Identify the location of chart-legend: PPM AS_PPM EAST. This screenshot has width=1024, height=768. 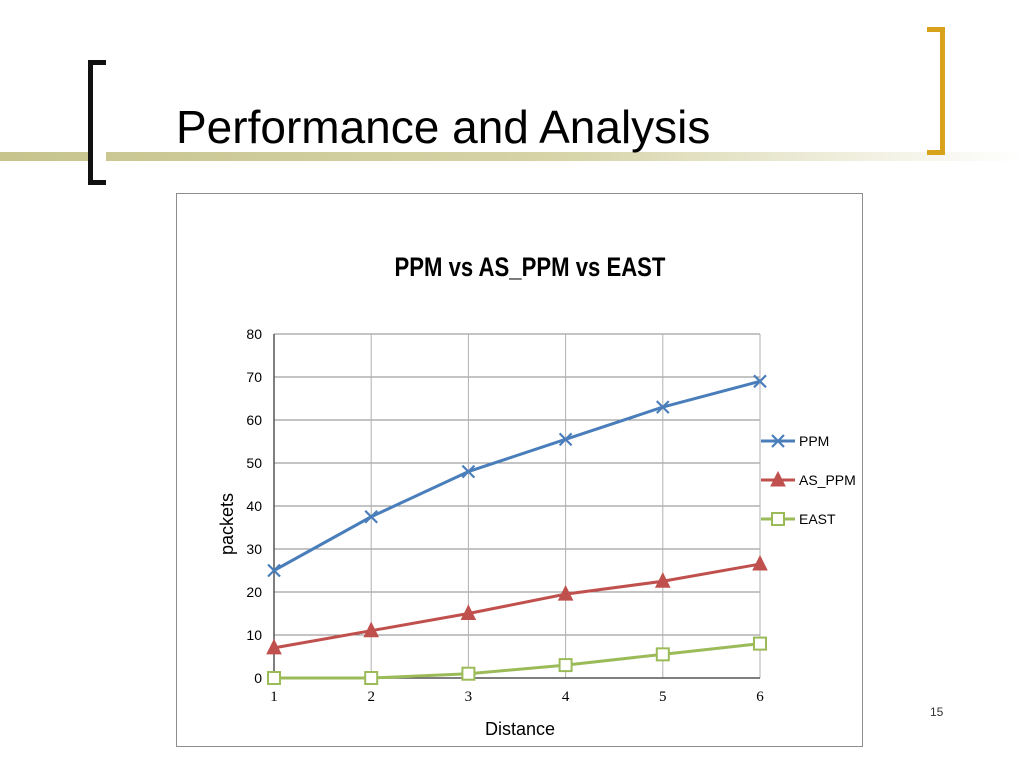
(808, 480).